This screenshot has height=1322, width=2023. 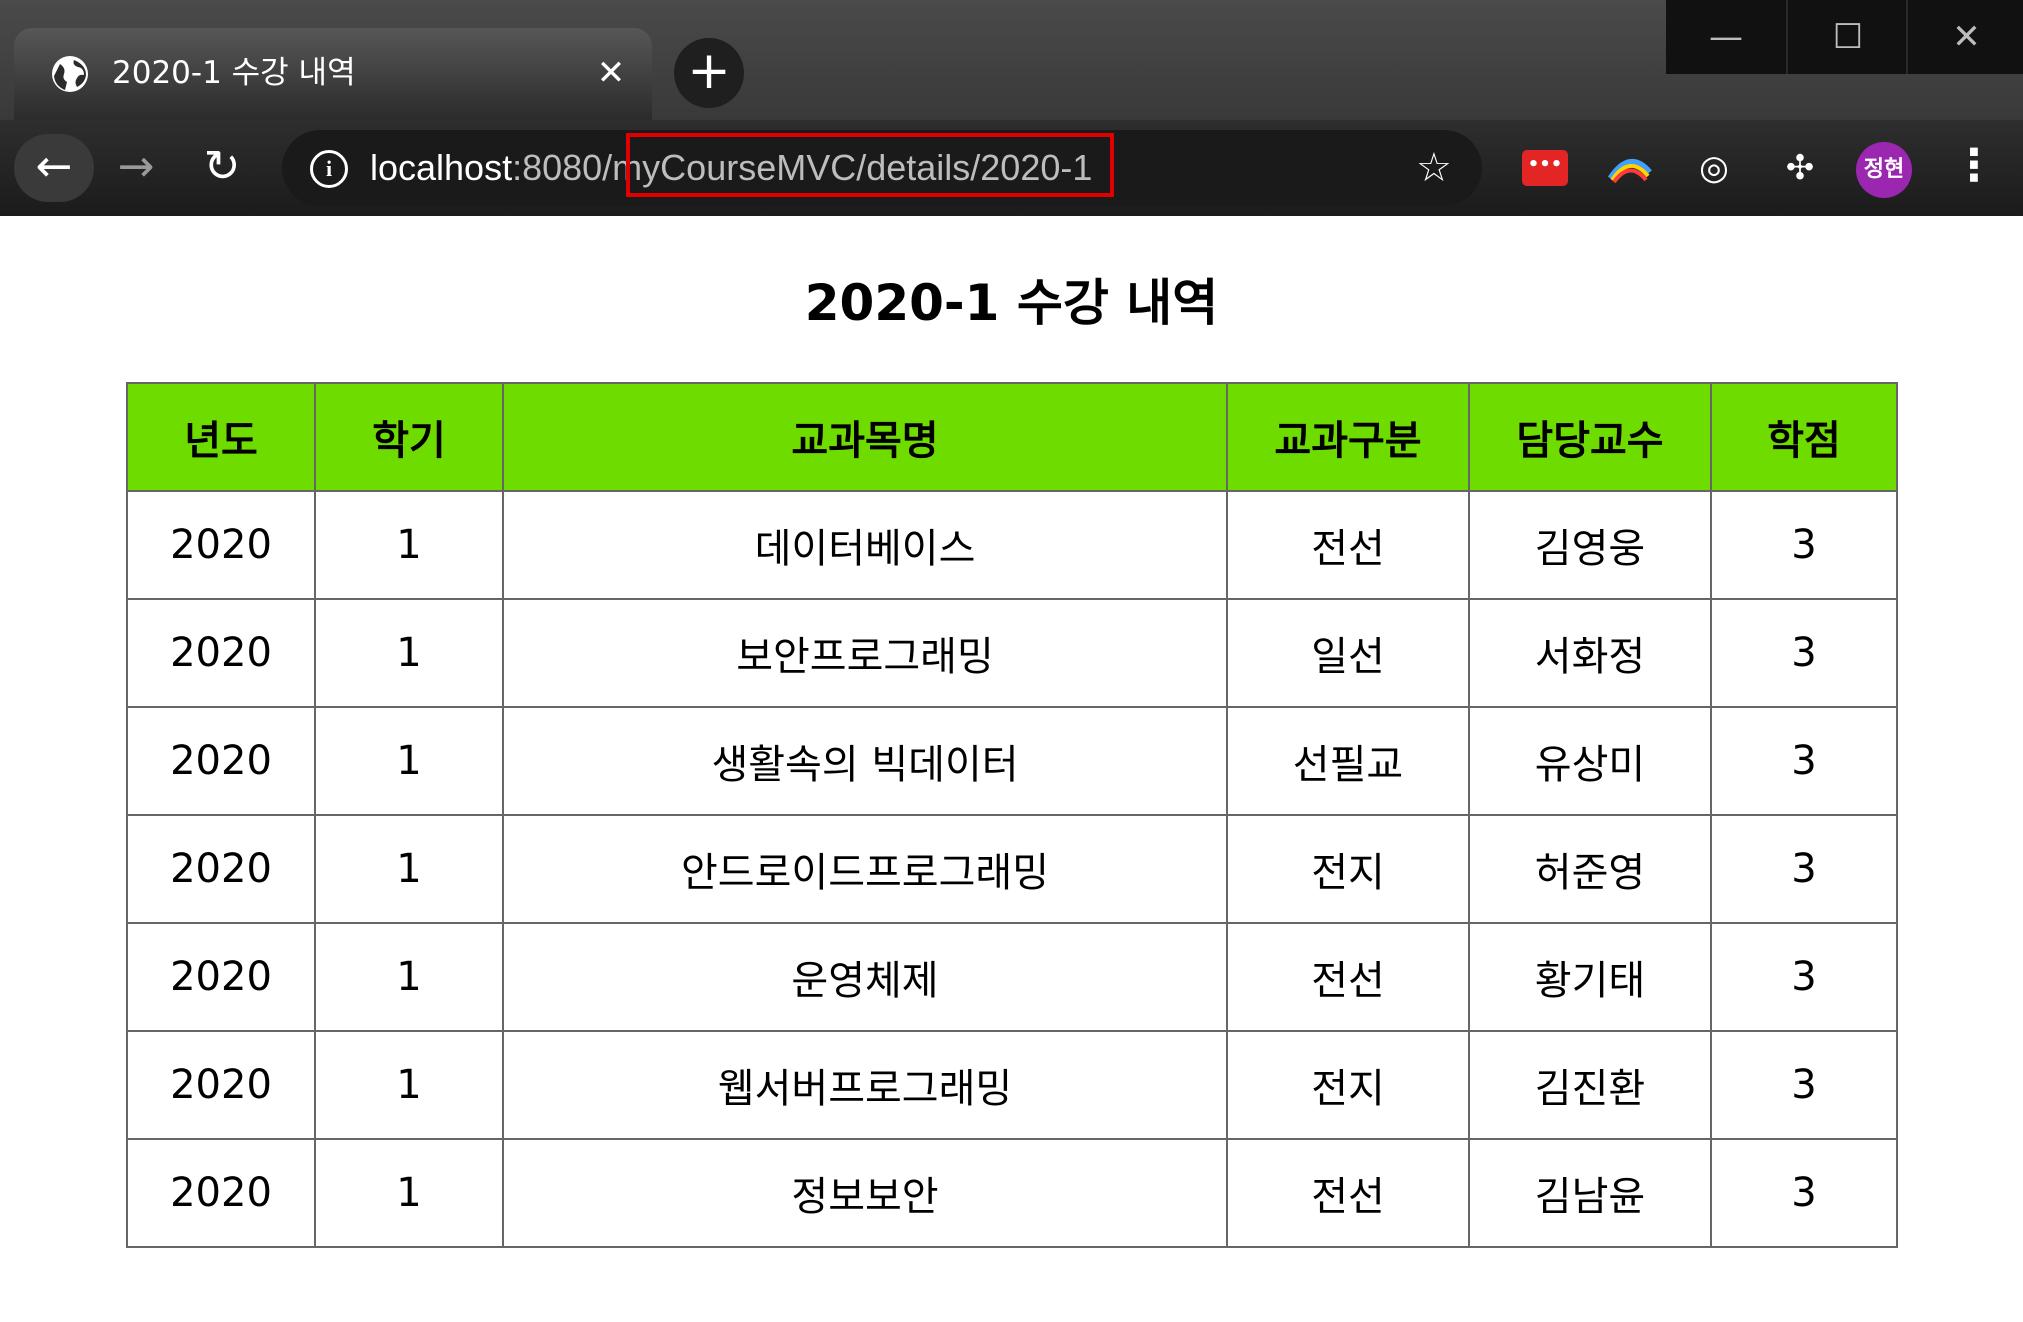 I want to click on cell-professor: 황기태, so click(x=1590, y=977).